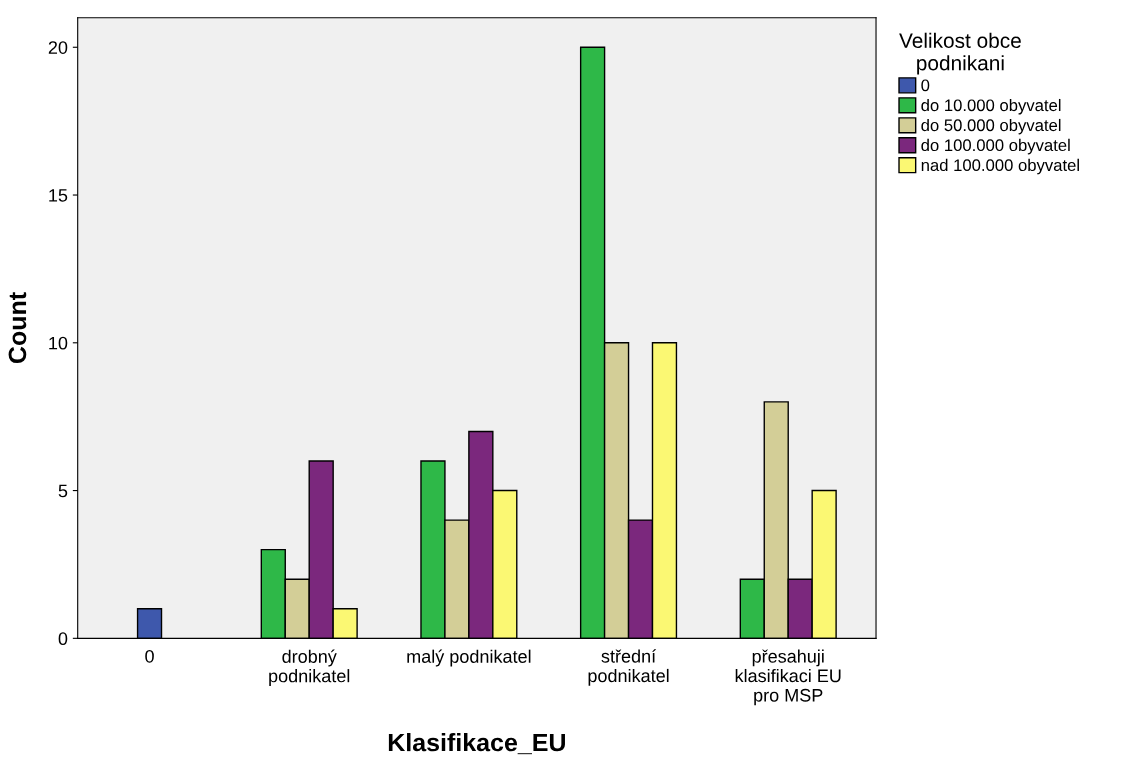 The width and height of the screenshot is (1126, 770). Describe the element at coordinates (476, 744) in the screenshot. I see `x-axis-title: Klasifikace_EU` at that location.